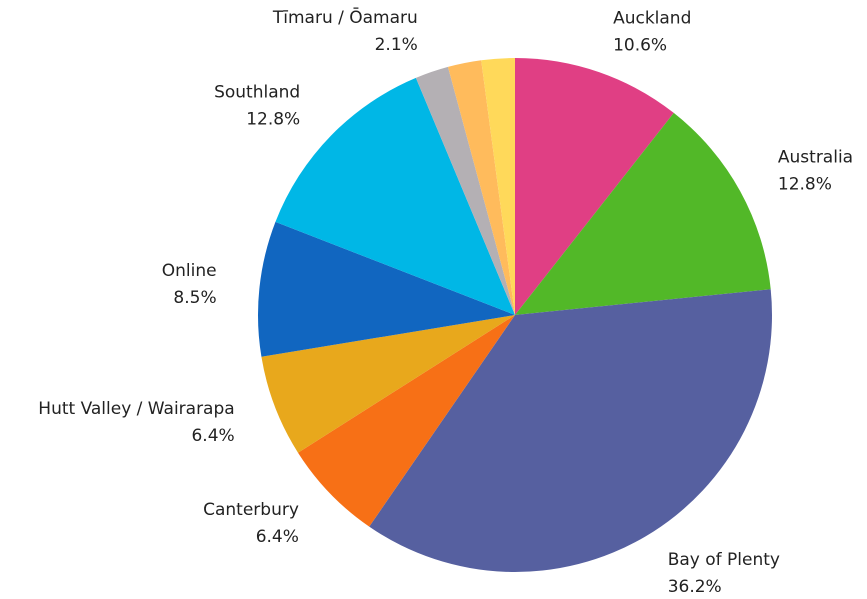  Describe the element at coordinates (345, 17) in the screenshot. I see `slice-label: Tīmaru / Ōamaru` at that location.